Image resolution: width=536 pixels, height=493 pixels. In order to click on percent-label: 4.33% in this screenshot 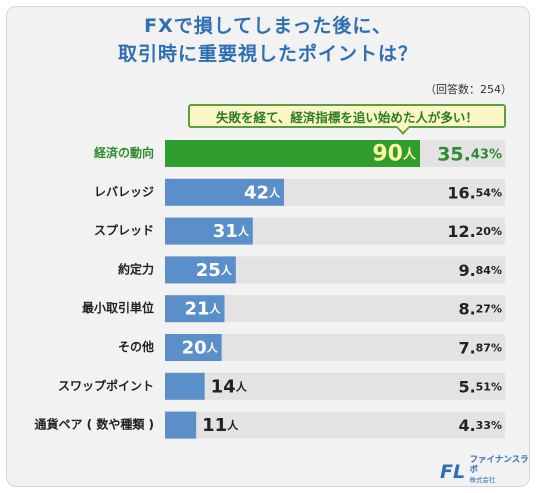, I will do `click(480, 425)`.